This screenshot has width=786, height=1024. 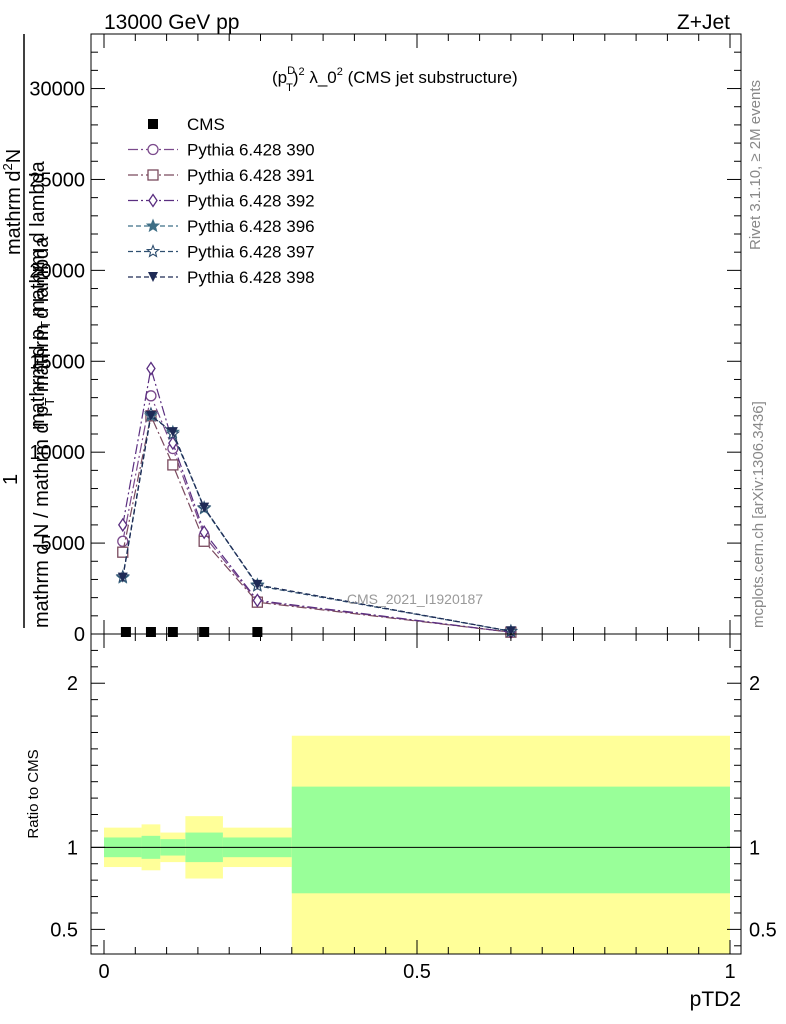 What do you see at coordinates (103, 972) in the screenshot?
I see `x-tick-label: 0` at bounding box center [103, 972].